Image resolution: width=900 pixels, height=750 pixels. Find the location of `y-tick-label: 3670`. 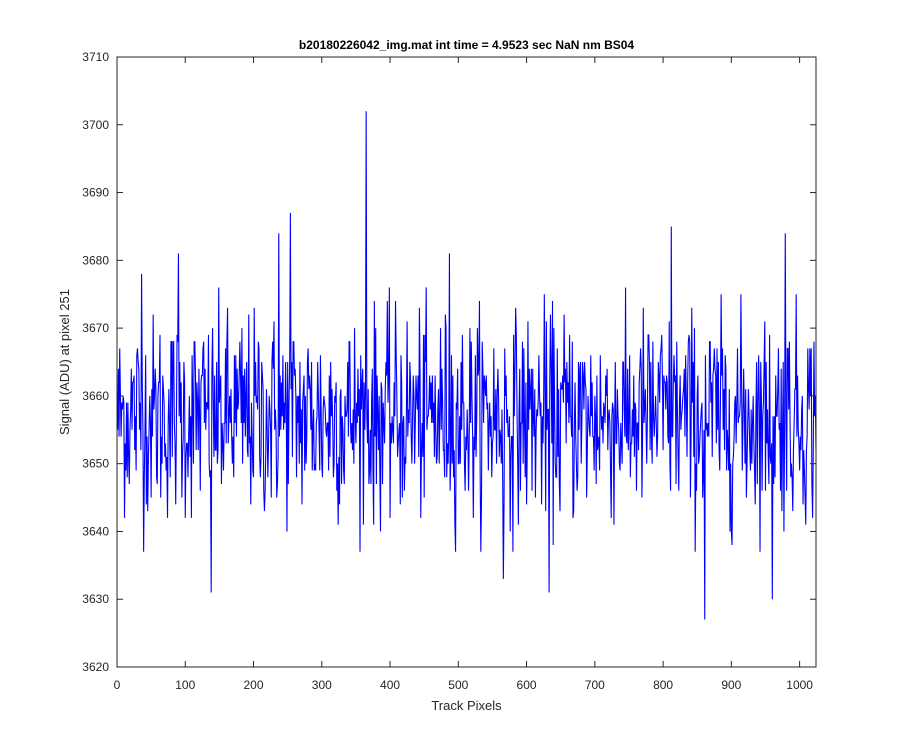

y-tick-label: 3670 is located at coordinates (95, 328).